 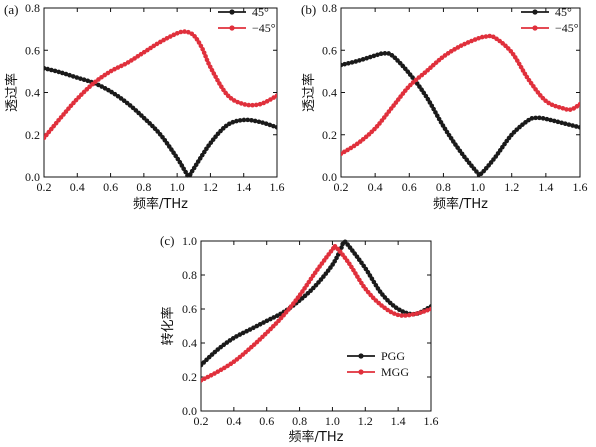 I want to click on panel-b-ytick-label: 0.2, so click(x=329, y=135).